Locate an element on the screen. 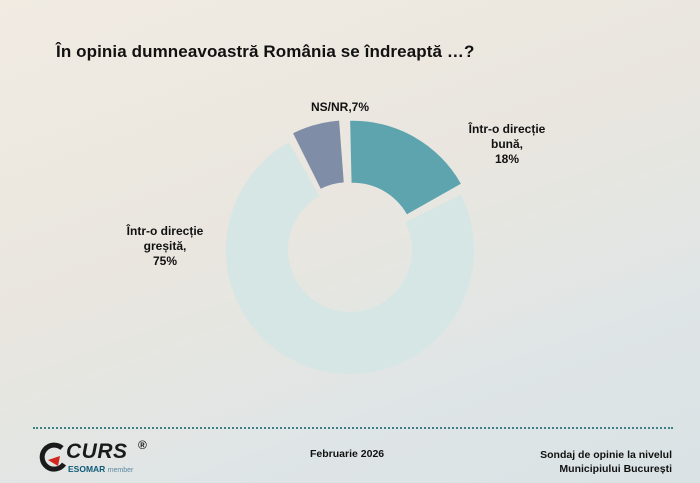 The height and width of the screenshot is (483, 700). label-buna-line-1: Într-o direcție is located at coordinates (507, 129).